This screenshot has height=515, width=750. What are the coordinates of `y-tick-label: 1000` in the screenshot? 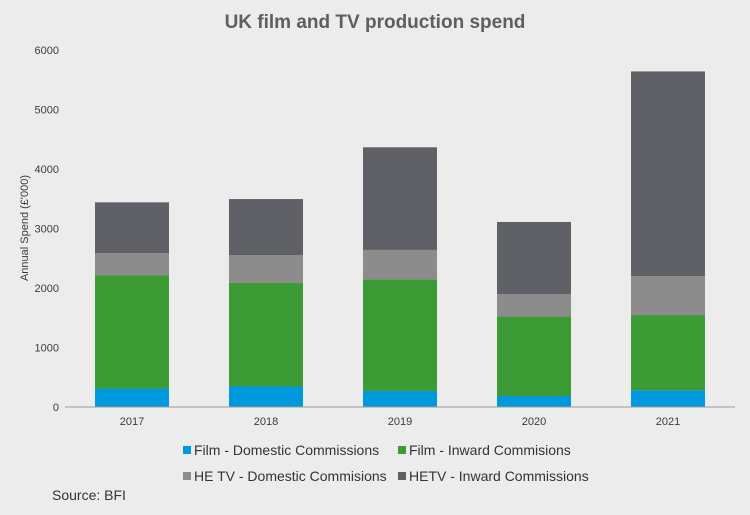 It's located at (47, 349).